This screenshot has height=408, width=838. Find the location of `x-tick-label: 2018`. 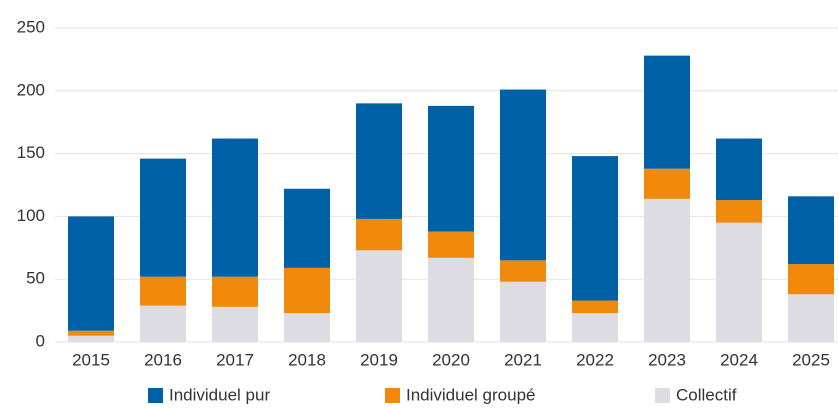

x-tick-label: 2018 is located at coordinates (307, 359).